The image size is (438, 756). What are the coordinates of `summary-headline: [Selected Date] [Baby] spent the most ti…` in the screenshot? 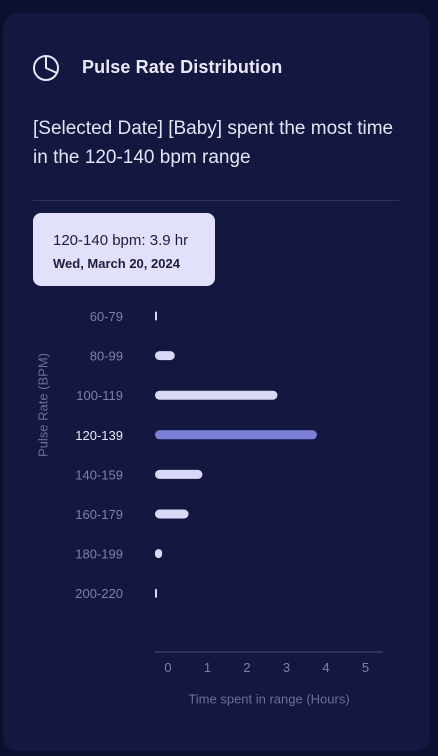 It's located at (213, 143).